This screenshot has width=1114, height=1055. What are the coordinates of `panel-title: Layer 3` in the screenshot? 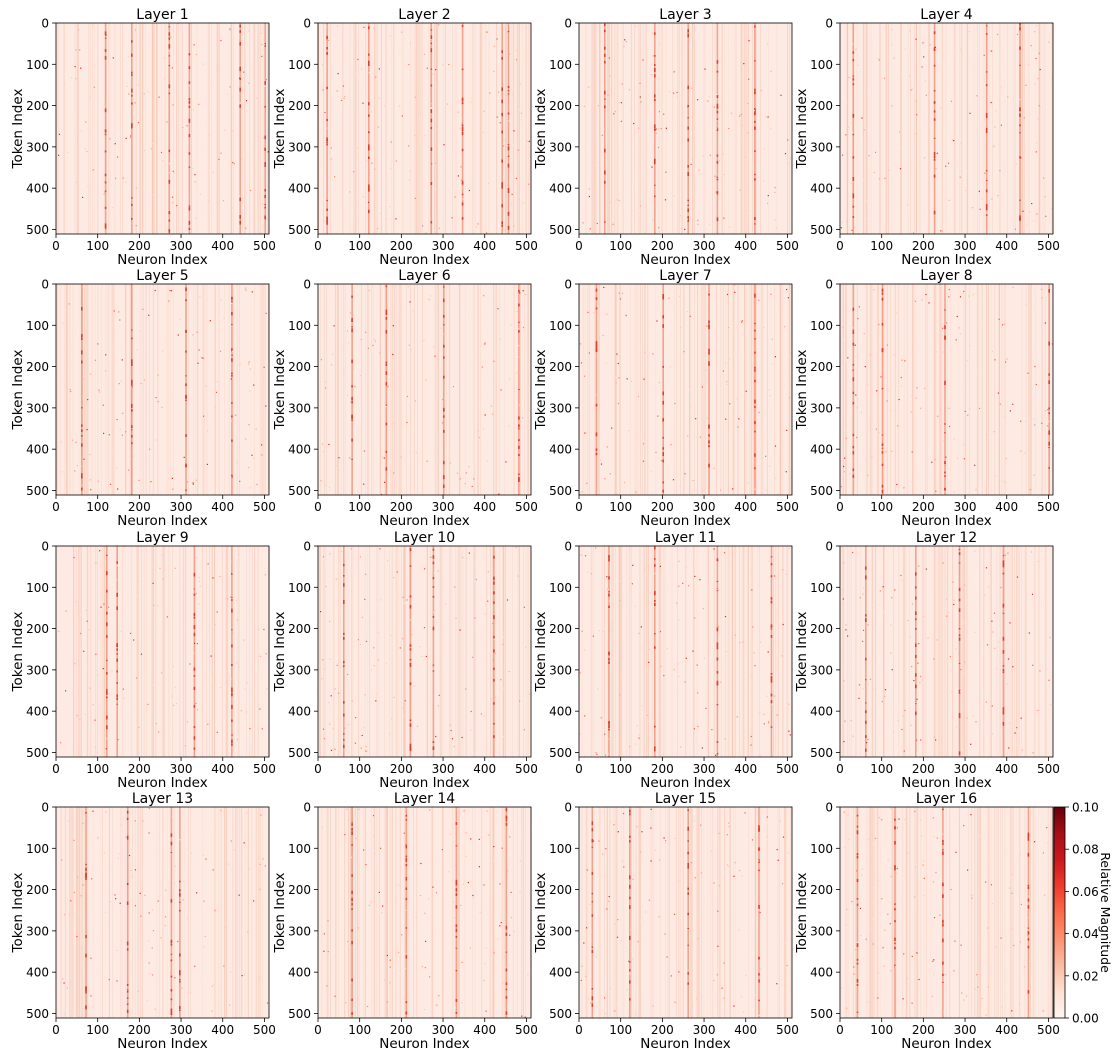 It's located at (685, 15).